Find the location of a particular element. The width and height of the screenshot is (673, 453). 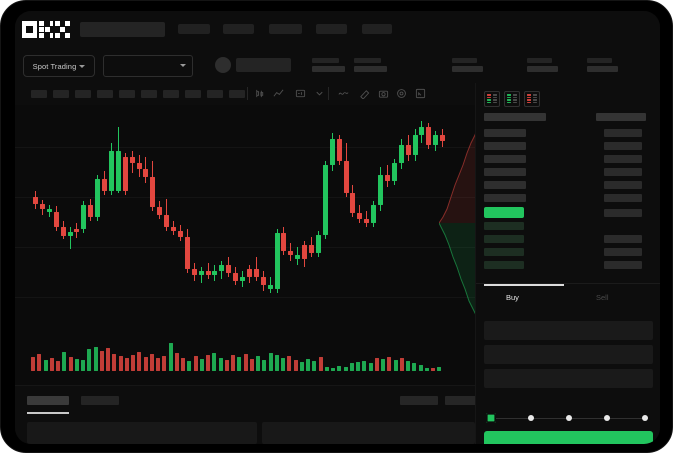

candlestick-icon is located at coordinates (259, 93).